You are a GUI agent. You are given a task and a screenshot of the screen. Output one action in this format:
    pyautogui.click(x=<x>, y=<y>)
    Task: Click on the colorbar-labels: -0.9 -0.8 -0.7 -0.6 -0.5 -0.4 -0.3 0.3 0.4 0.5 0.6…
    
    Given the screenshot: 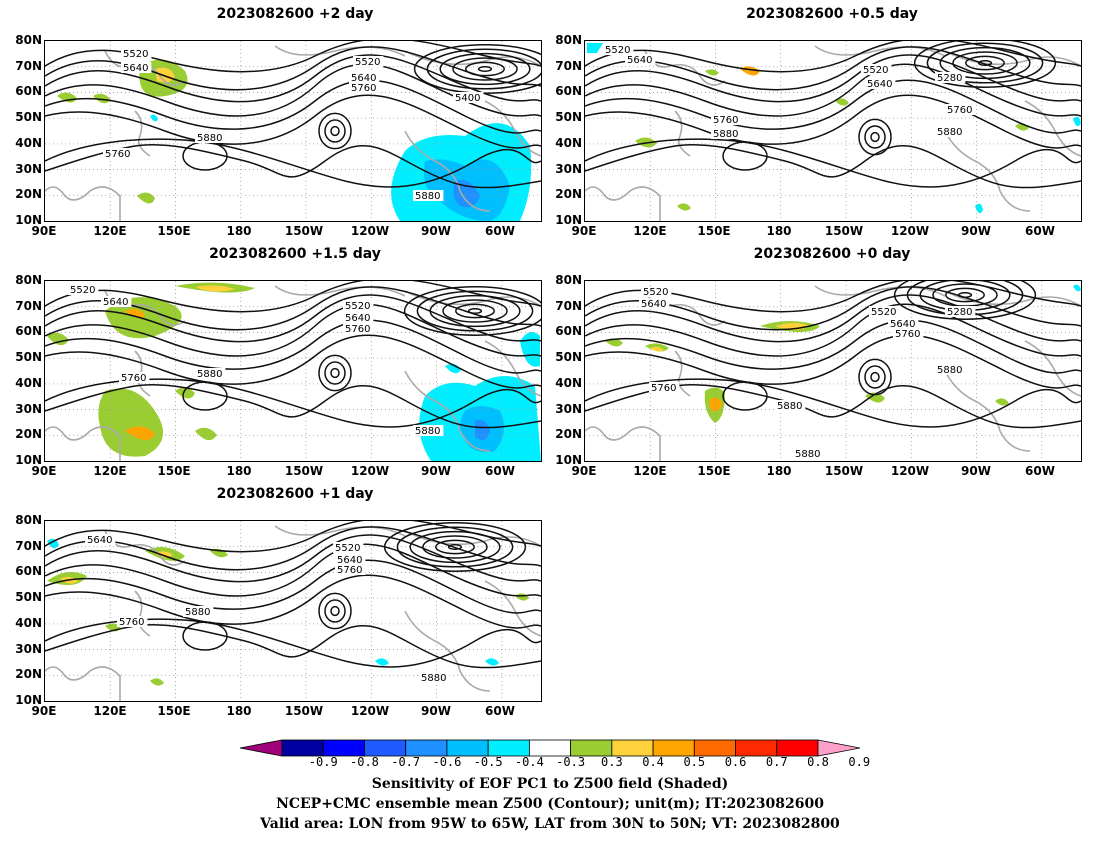 What is the action you would take?
    pyautogui.click(x=555, y=763)
    